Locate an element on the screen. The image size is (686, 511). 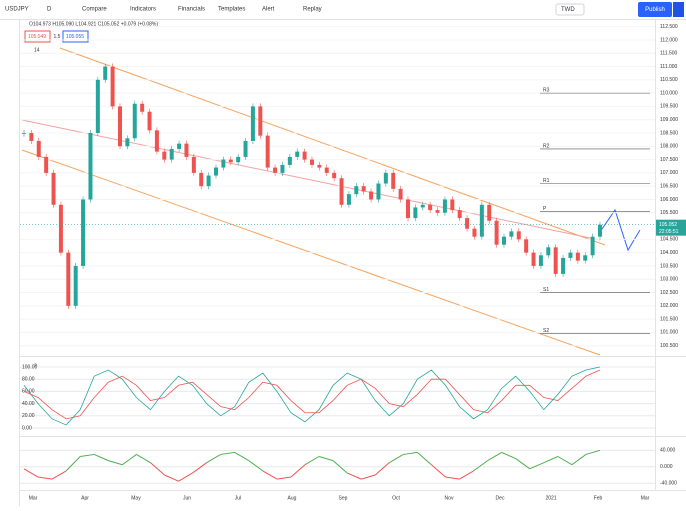
ask: 105.055 is located at coordinates (75, 37).